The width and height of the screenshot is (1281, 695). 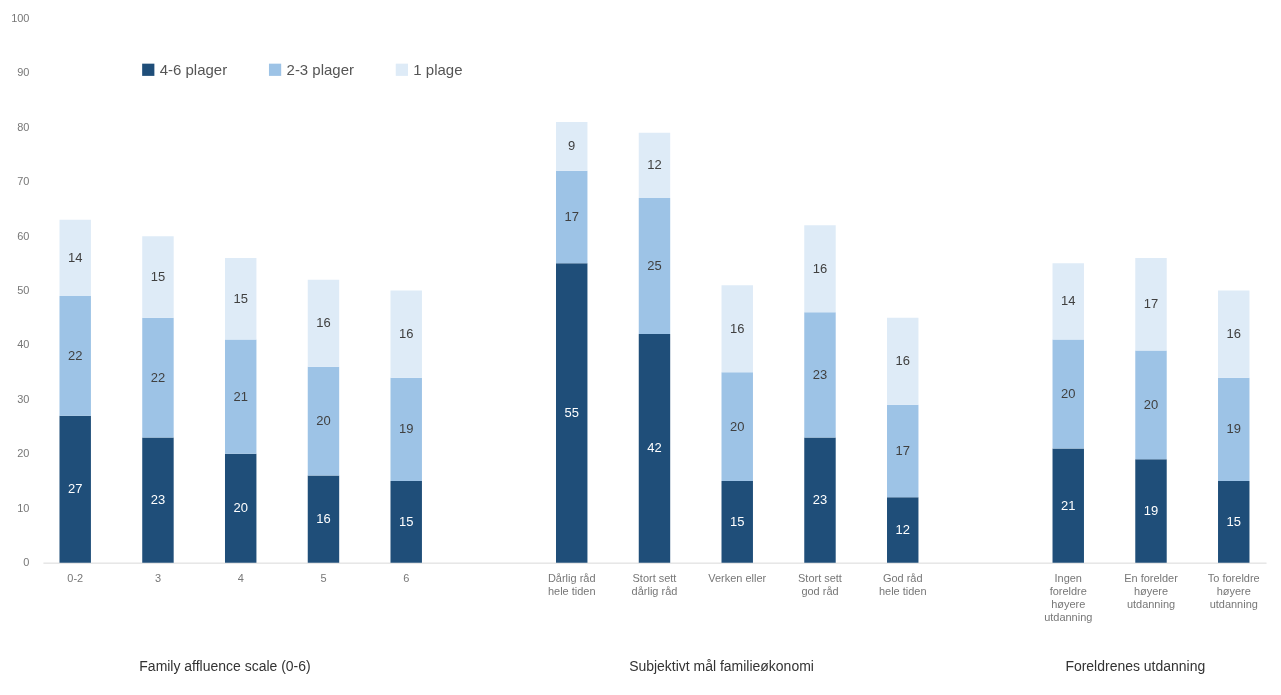 What do you see at coordinates (23, 235) in the screenshot?
I see `y-tick-label: 60` at bounding box center [23, 235].